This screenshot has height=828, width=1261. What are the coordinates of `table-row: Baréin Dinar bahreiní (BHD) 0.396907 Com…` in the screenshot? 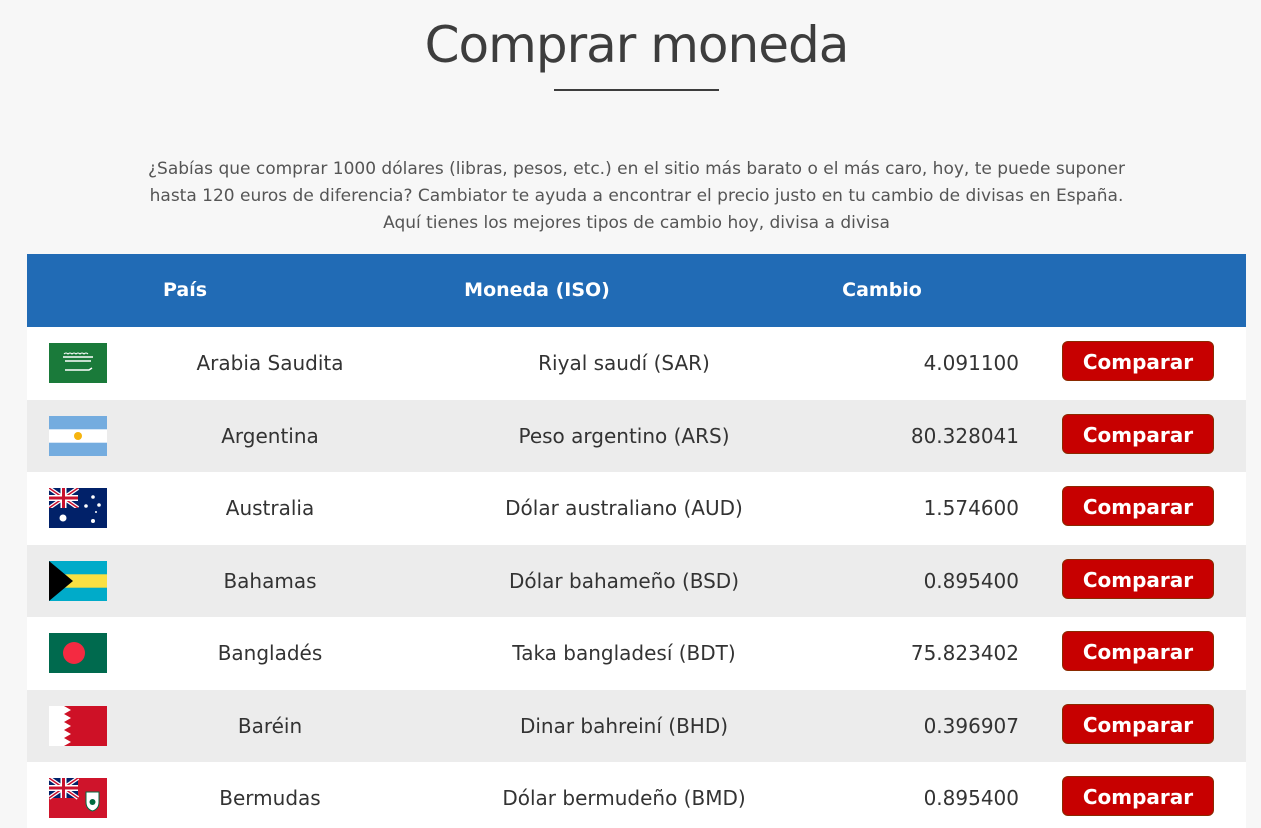 It's located at (636, 725).